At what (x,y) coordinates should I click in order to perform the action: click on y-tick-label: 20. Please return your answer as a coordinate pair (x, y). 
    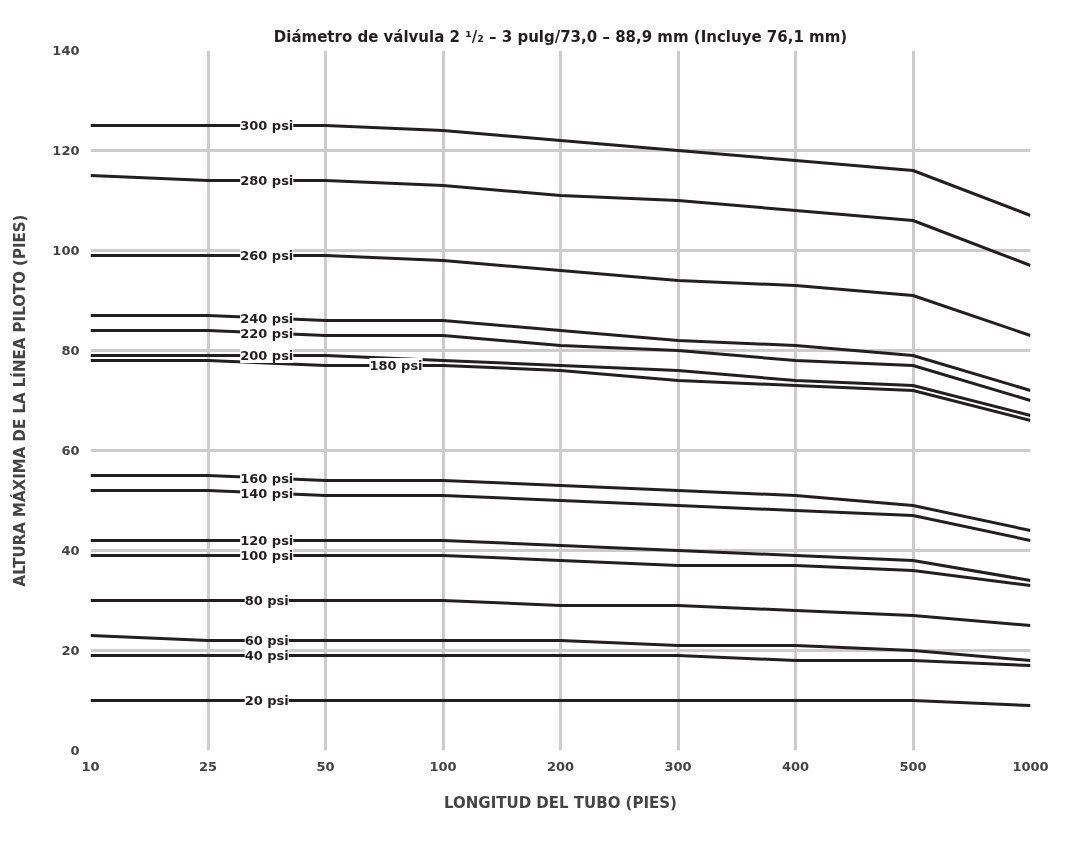
    Looking at the image, I should click on (70, 650).